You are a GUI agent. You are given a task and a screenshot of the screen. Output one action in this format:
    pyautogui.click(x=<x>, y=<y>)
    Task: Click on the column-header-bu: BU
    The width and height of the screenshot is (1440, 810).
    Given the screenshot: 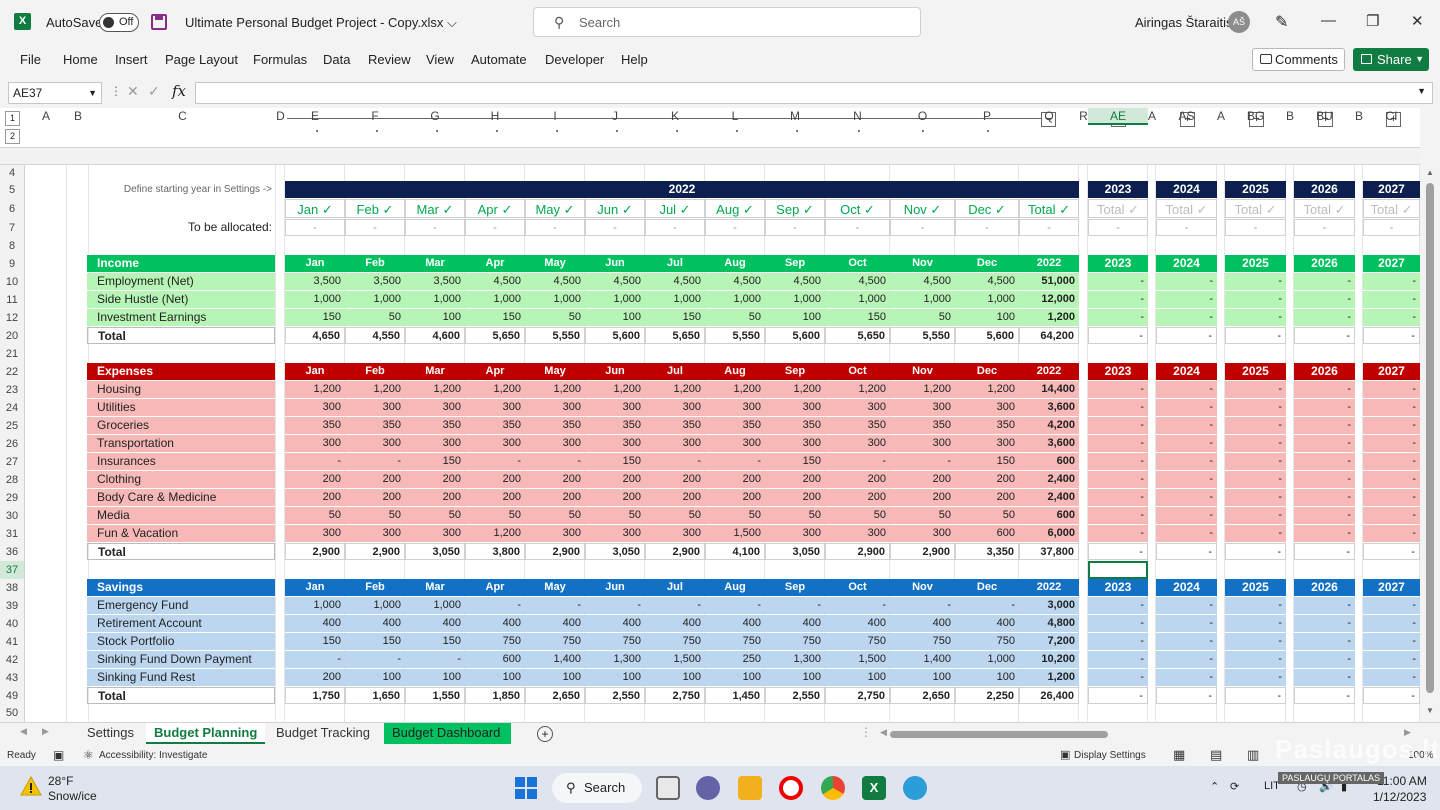 What is the action you would take?
    pyautogui.click(x=1324, y=116)
    